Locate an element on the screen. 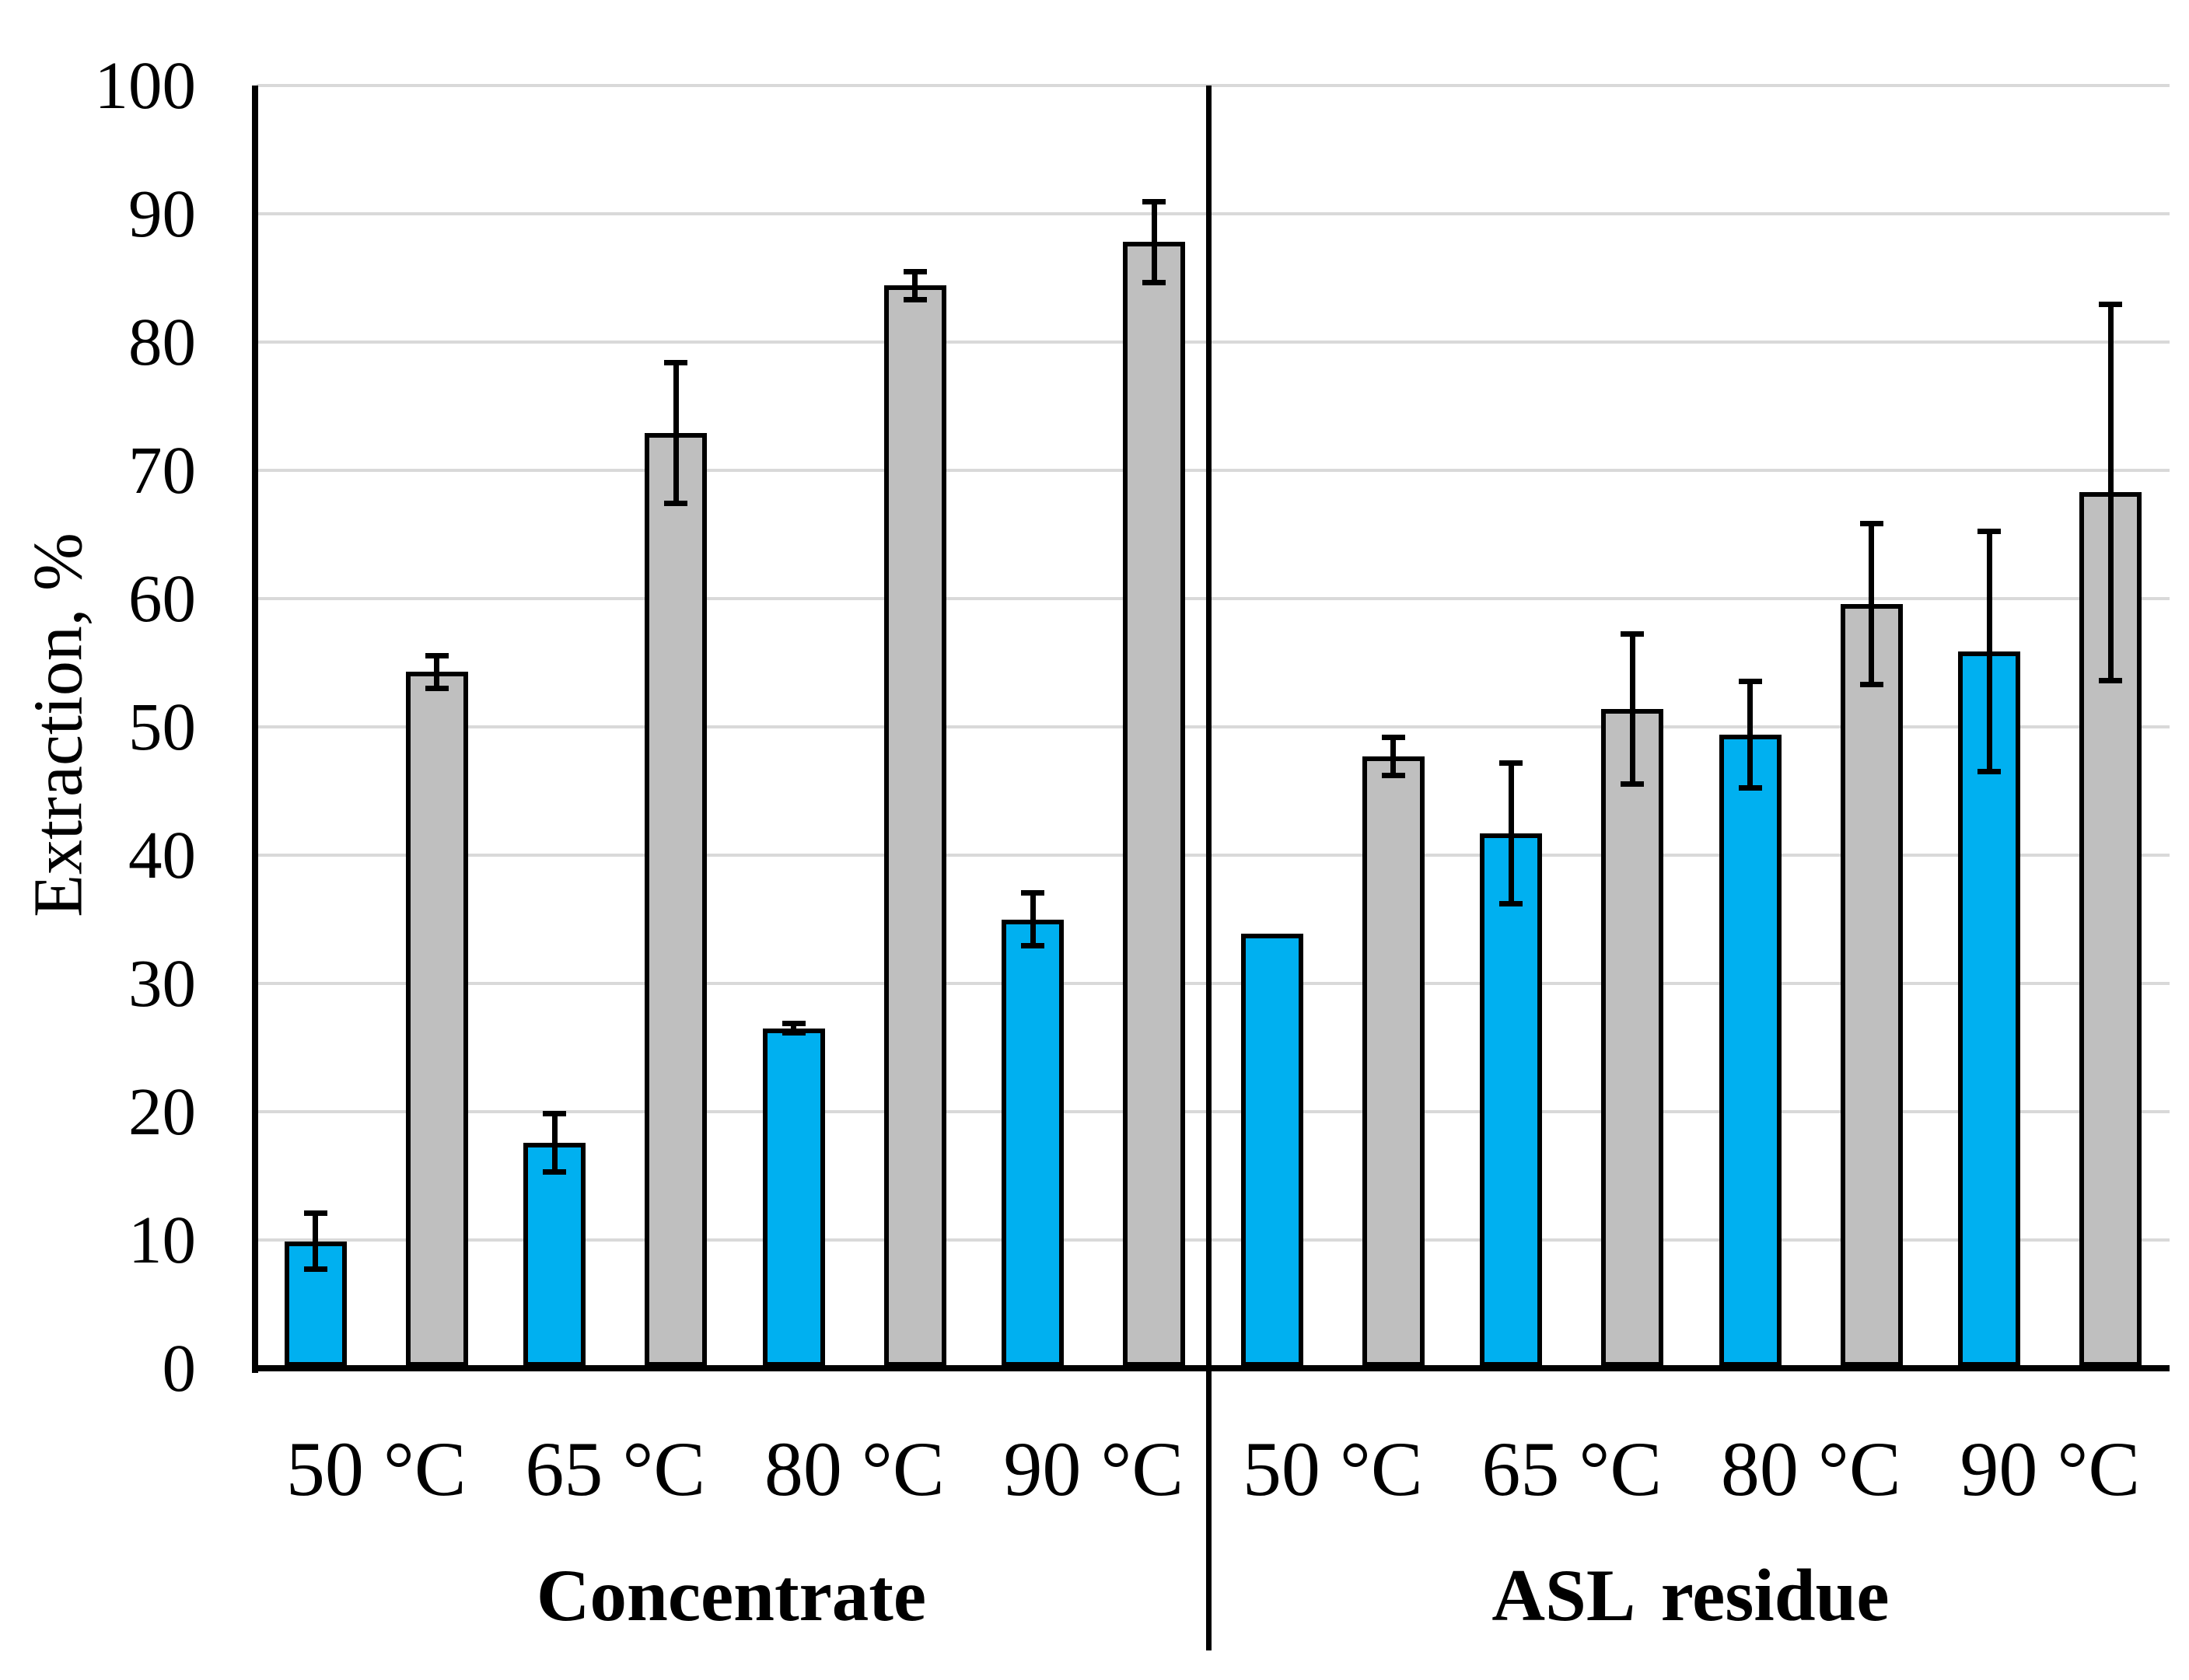  y-tick-label: 50 is located at coordinates (162, 727).